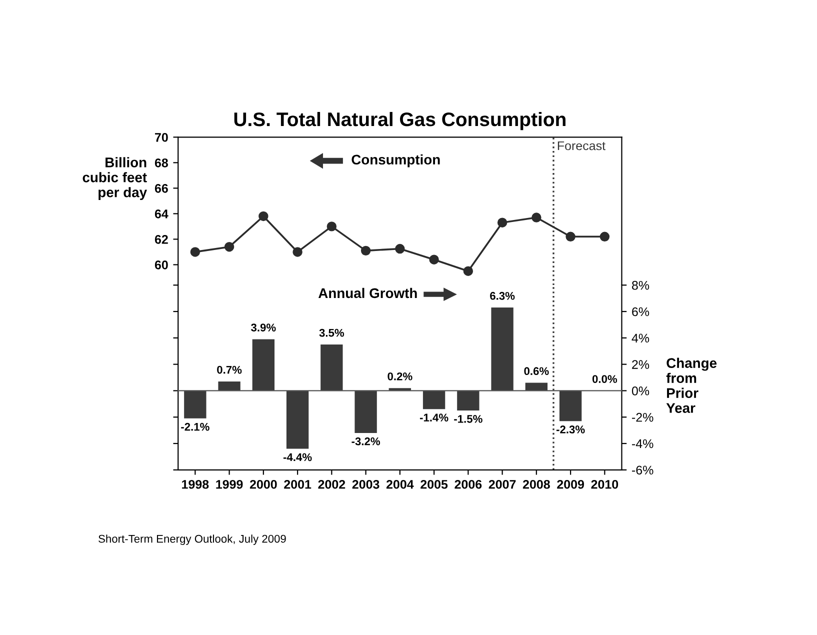  Describe the element at coordinates (161, 265) in the screenshot. I see `y-tick-label: 60` at that location.